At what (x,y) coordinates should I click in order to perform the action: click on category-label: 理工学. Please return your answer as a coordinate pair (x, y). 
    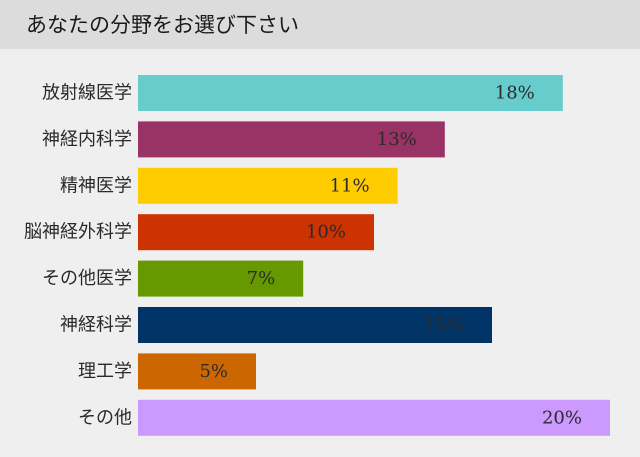
    Looking at the image, I should click on (105, 371).